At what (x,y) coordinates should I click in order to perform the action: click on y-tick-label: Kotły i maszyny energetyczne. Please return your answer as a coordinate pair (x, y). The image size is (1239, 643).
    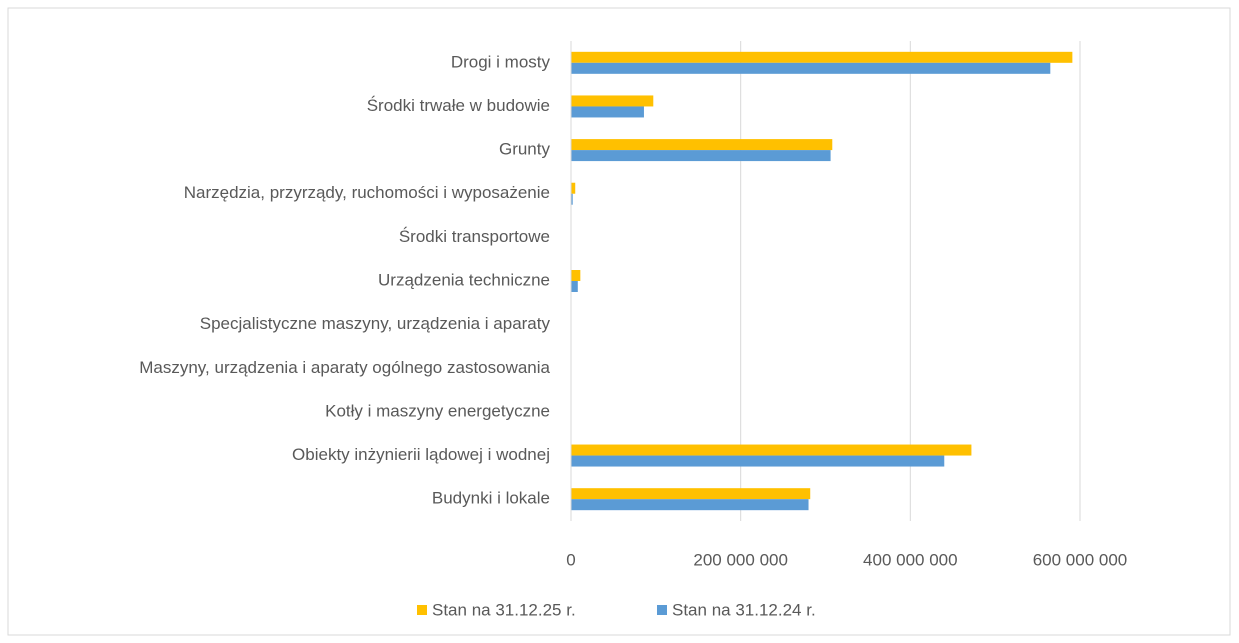
    Looking at the image, I should click on (437, 410).